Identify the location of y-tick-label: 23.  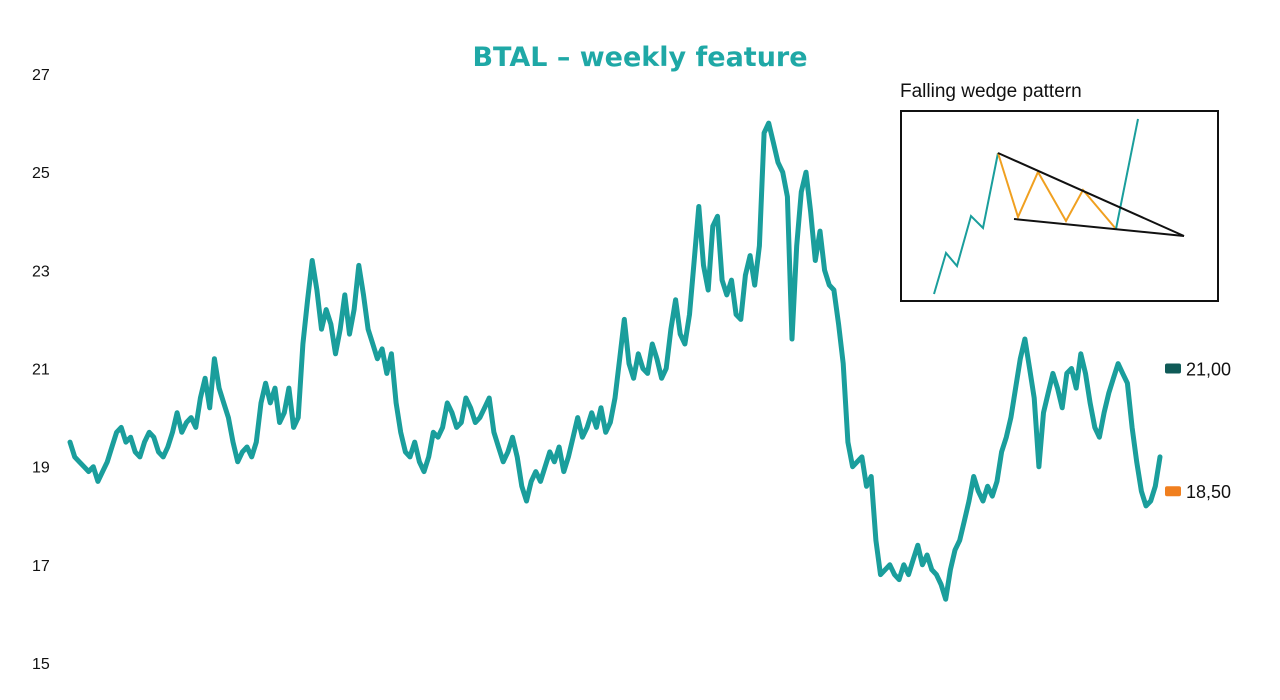
(41, 271).